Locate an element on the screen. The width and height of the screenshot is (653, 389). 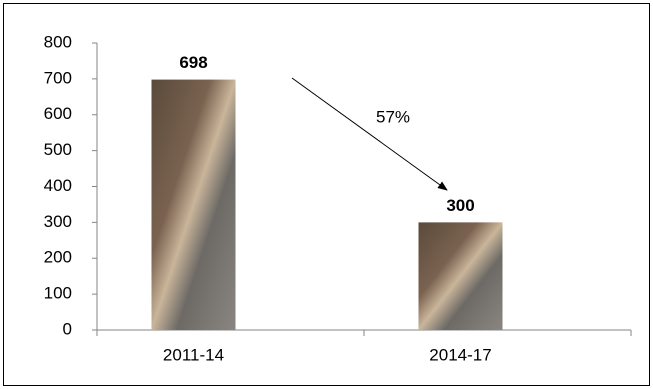
annotation: 57% is located at coordinates (393, 116).